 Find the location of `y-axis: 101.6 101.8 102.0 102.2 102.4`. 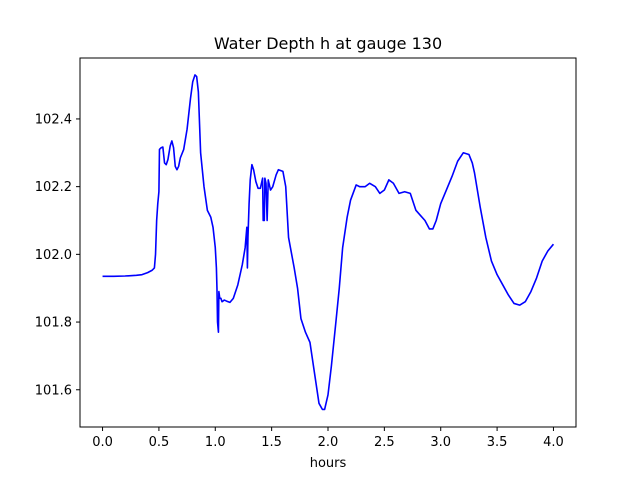

y-axis: 101.6 101.8 102.0 102.2 102.4 is located at coordinates (57, 255).